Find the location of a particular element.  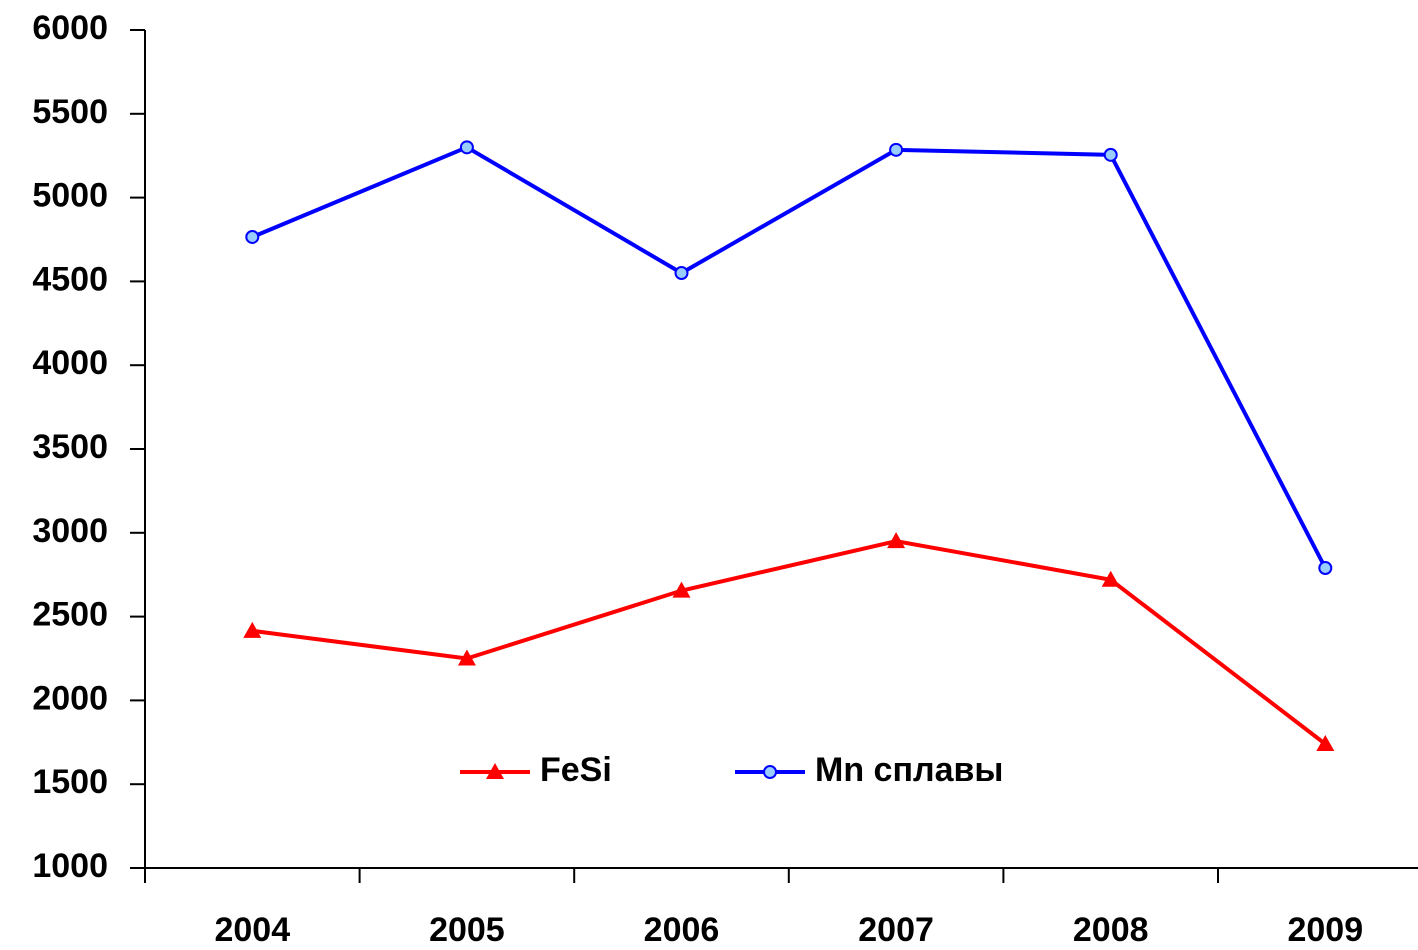

y-tick-label: 2000 is located at coordinates (70, 698).